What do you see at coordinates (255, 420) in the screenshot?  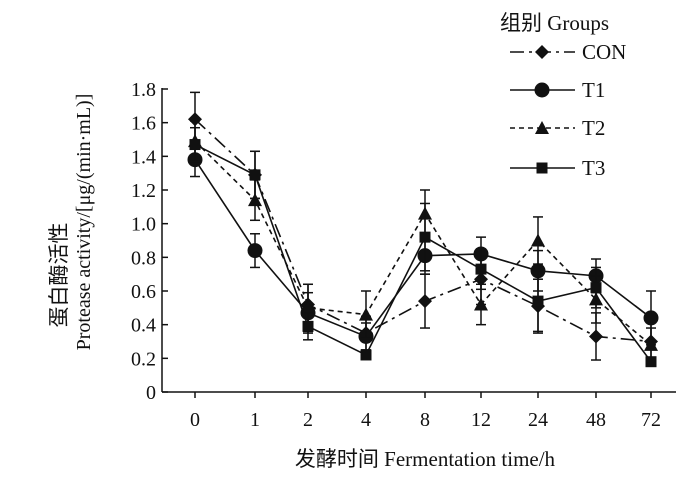 I see `x-tick-label: 1` at bounding box center [255, 420].